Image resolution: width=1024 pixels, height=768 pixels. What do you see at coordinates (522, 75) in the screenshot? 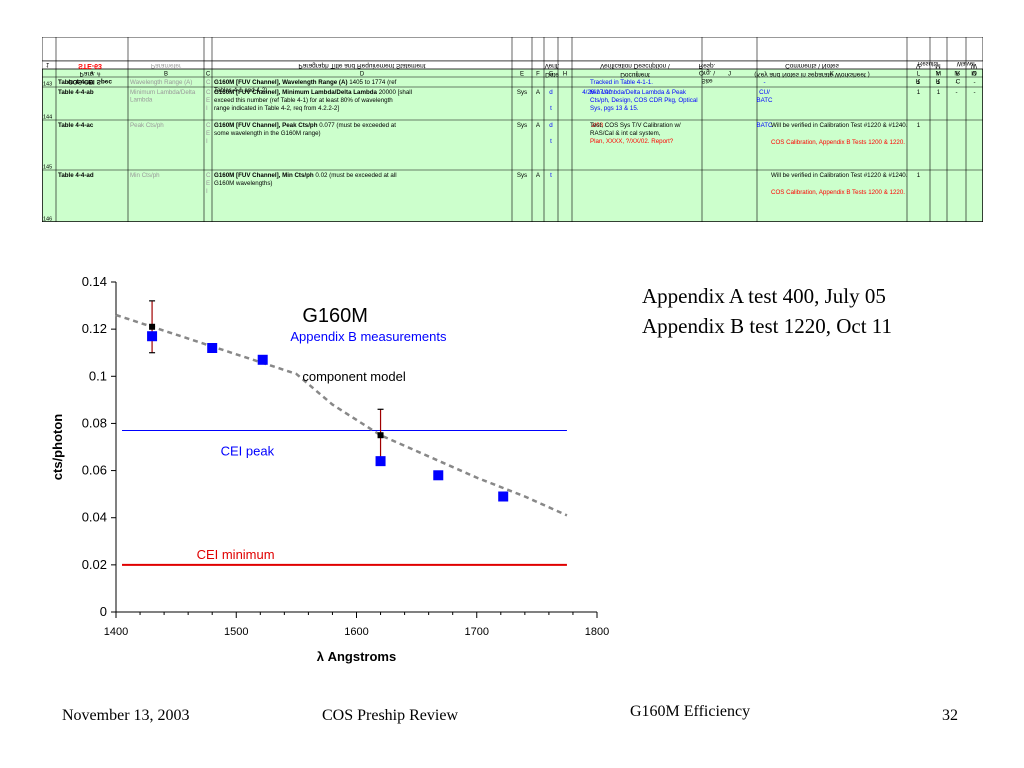
I see `column-letter-e: E` at bounding box center [522, 75].